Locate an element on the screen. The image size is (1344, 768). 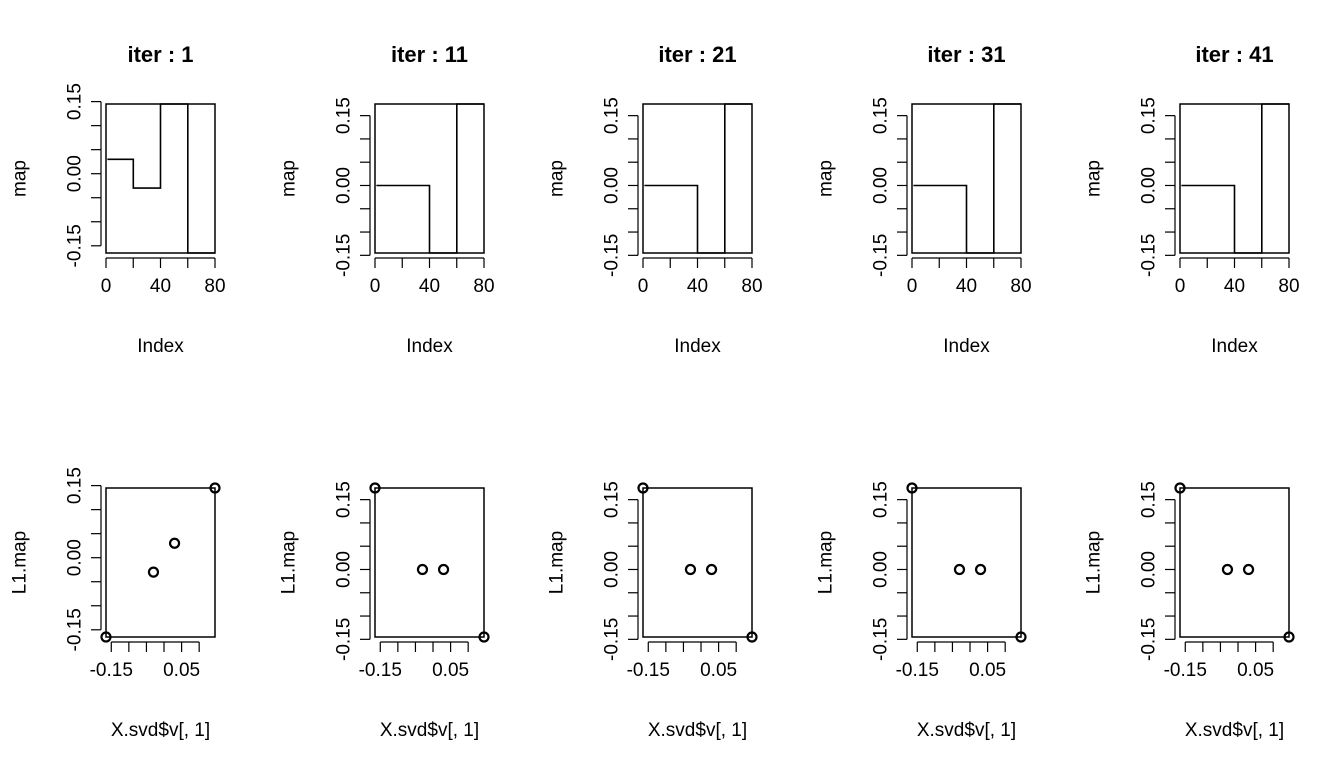
panel-1-3: 0 40 80 -0.15 0.00 0.15 iter : 21 Index map is located at coordinates (655, 199).